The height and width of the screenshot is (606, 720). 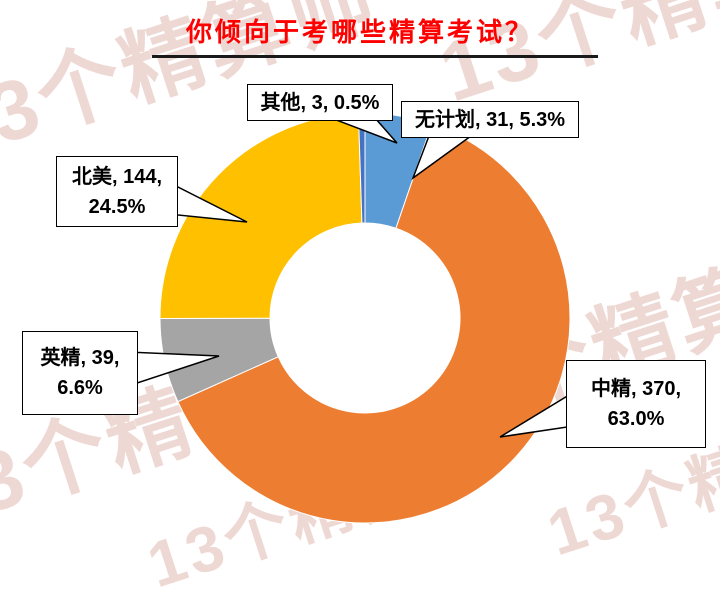 I want to click on data-label-text: 其他, 3, 0.5%, so click(x=320, y=102).